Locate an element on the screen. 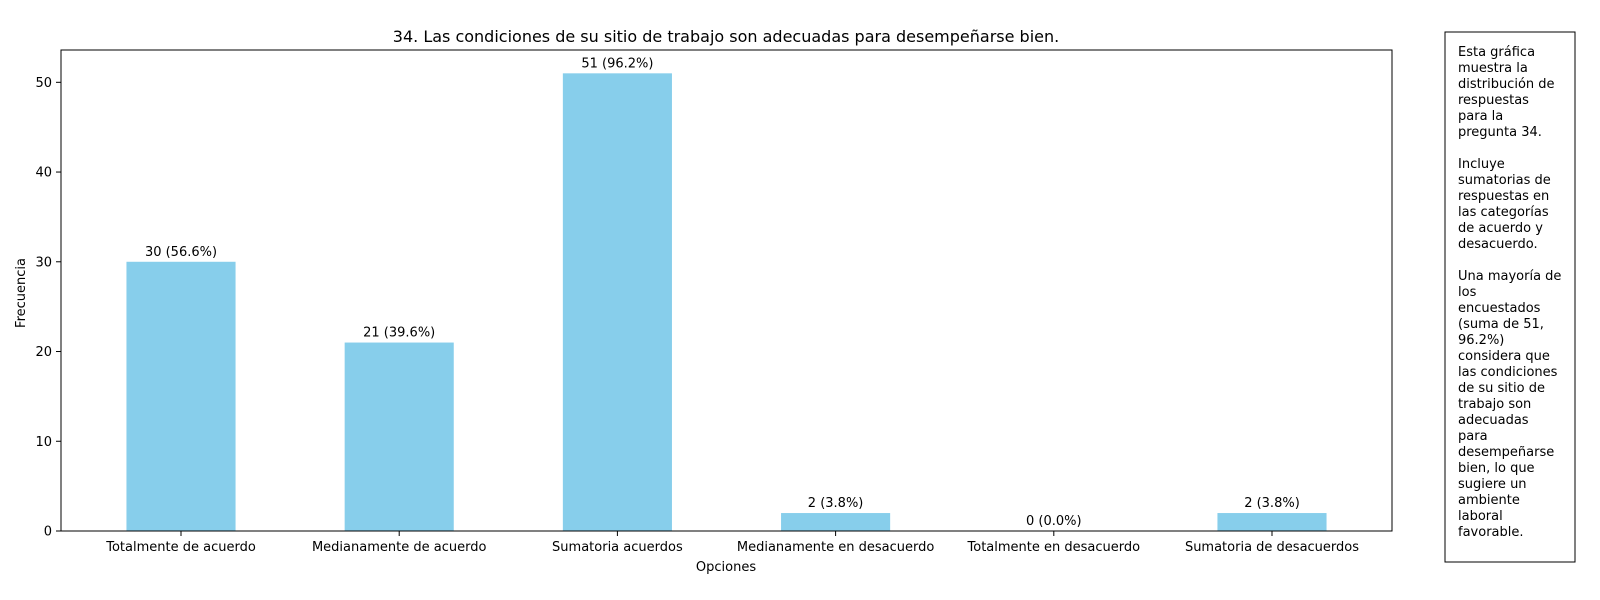 The width and height of the screenshot is (1600, 600). y-tick-label-0: 0 is located at coordinates (48, 532).